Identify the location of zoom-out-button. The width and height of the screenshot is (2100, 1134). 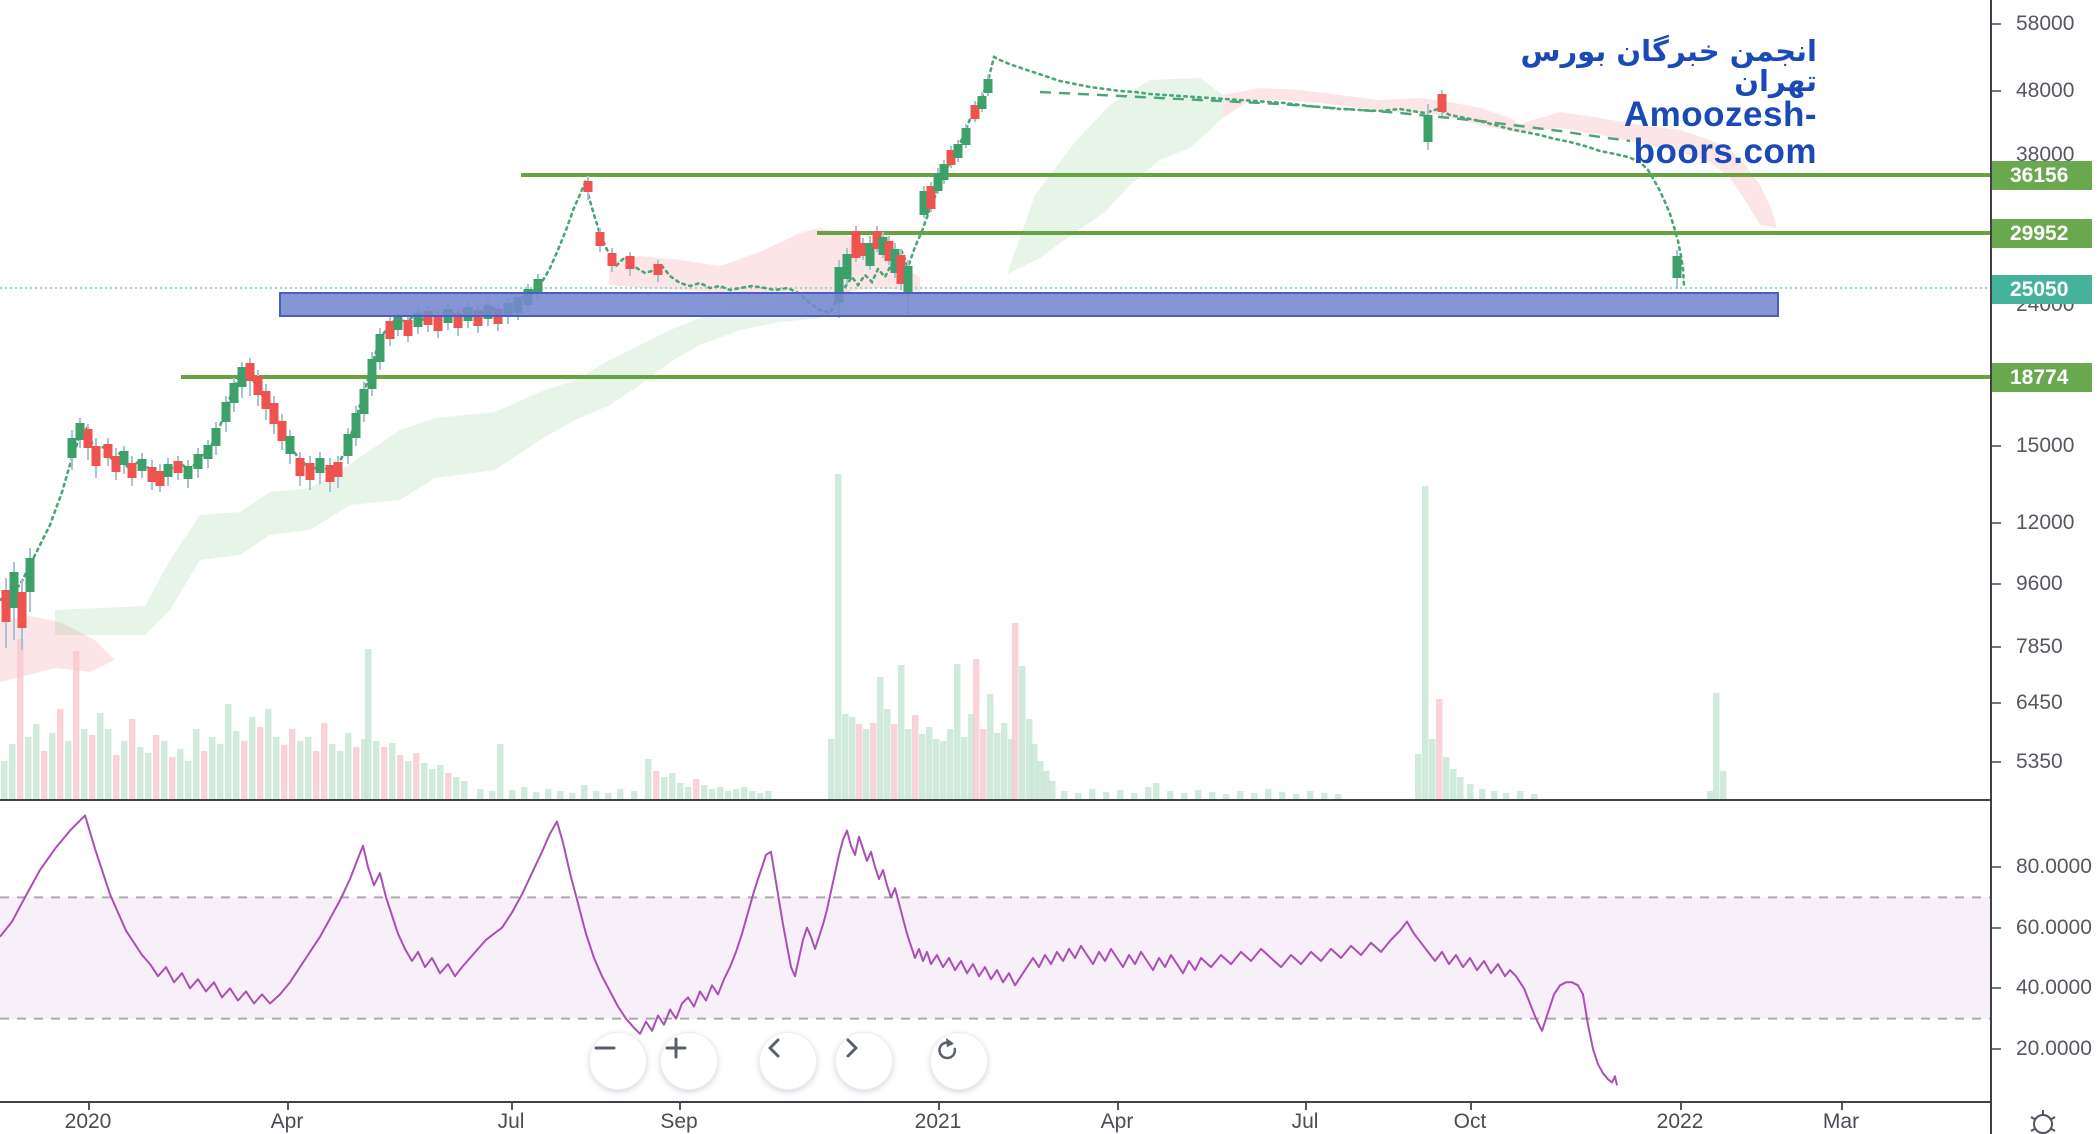
(618, 1061).